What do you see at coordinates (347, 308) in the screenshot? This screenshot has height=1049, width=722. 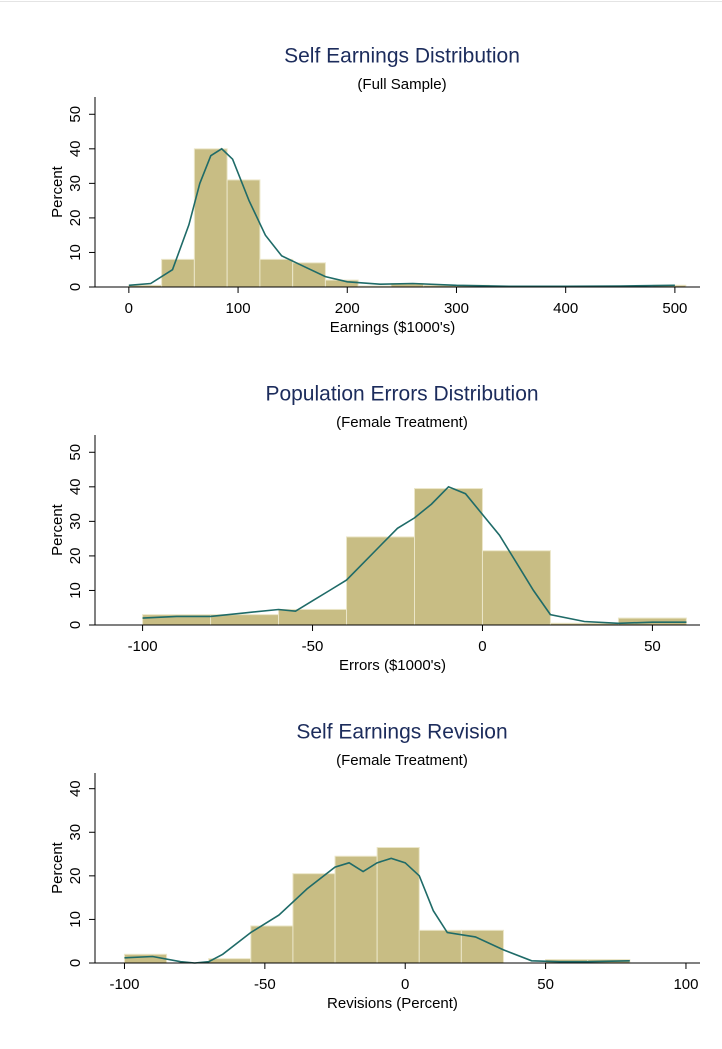 I see `x-tick-label: 200` at bounding box center [347, 308].